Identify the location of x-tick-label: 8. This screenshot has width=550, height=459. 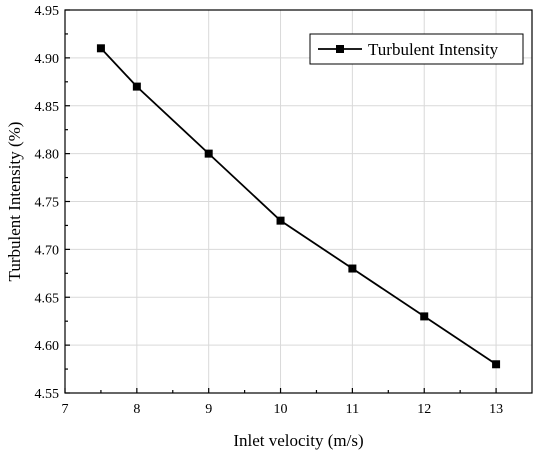
(136, 409).